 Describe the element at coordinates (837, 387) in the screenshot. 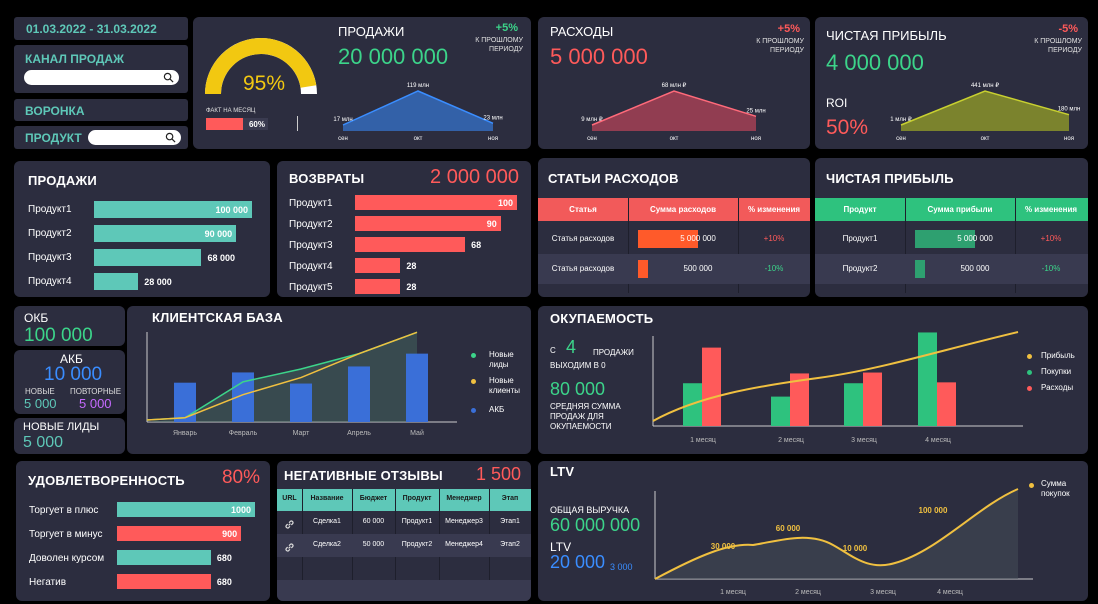

I see `payback-chart: 1 месяц 2 месяц 3 месяц 4 месяц` at that location.